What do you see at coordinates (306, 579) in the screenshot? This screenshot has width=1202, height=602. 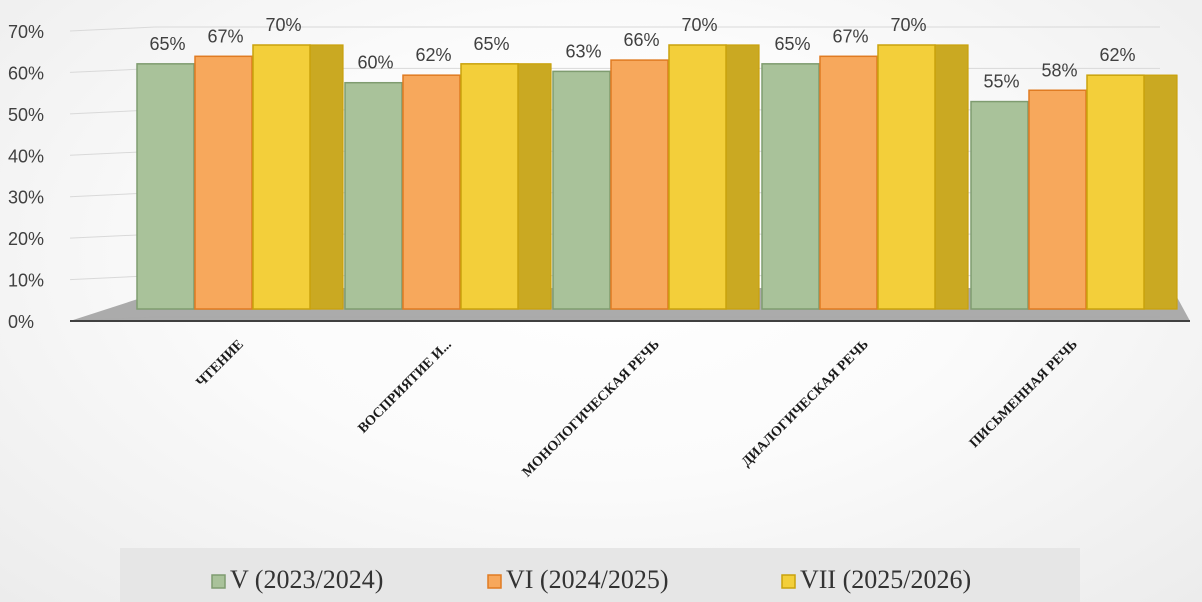 I see `legend-entry: V (2023/2024)` at bounding box center [306, 579].